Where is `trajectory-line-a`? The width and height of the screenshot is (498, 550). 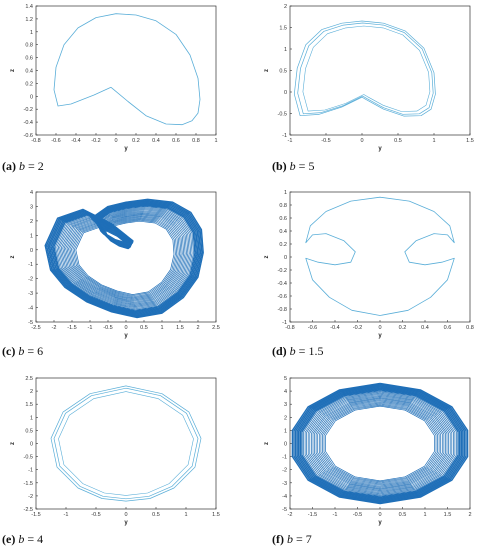 trajectory-line-a is located at coordinates (127, 69).